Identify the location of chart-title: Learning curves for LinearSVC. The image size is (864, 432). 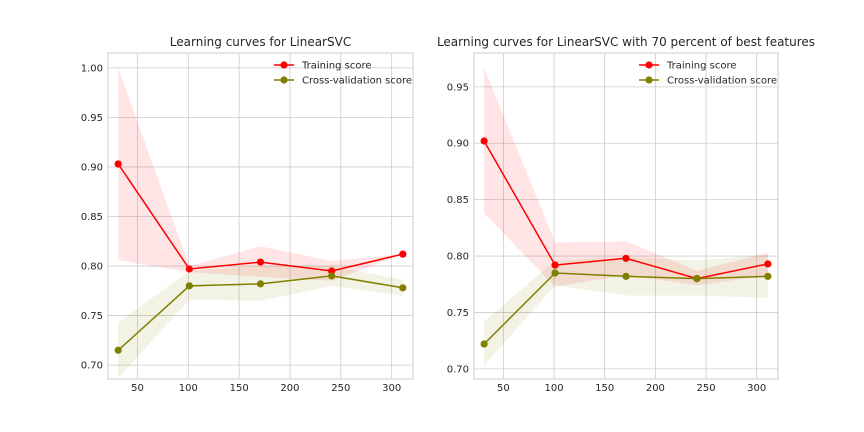
(260, 42).